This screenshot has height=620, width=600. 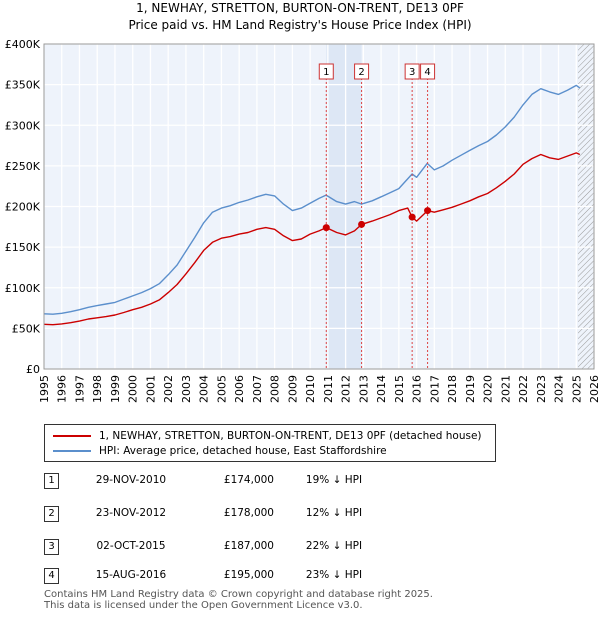 What do you see at coordinates (131, 546) in the screenshot?
I see `sale-date: 02-OCT-2015` at bounding box center [131, 546].